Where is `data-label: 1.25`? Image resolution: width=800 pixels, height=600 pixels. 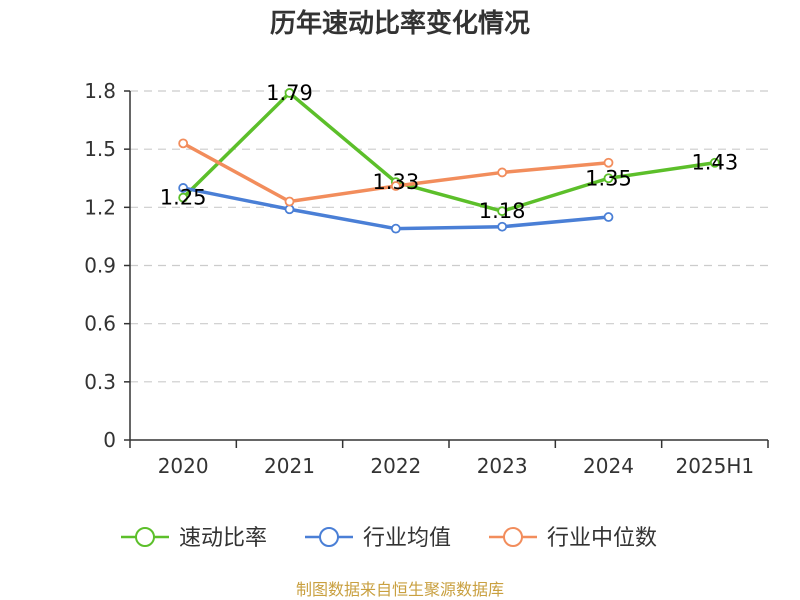 data-label: 1.25 is located at coordinates (183, 198).